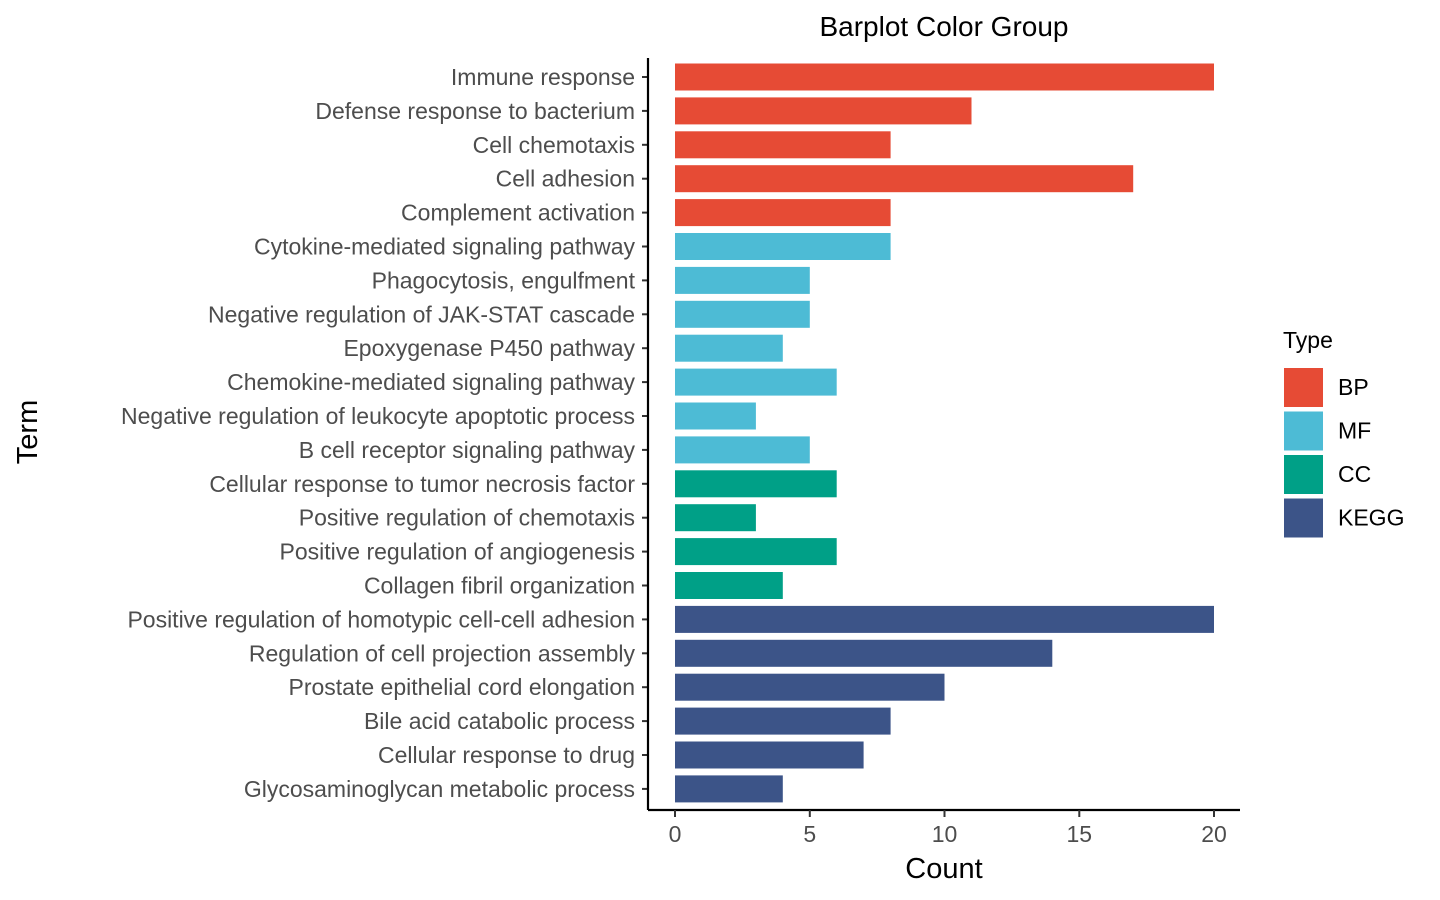  Describe the element at coordinates (421, 314) in the screenshot. I see `y-tick-label: Negative regulation of JAK-STAT cascade` at that location.